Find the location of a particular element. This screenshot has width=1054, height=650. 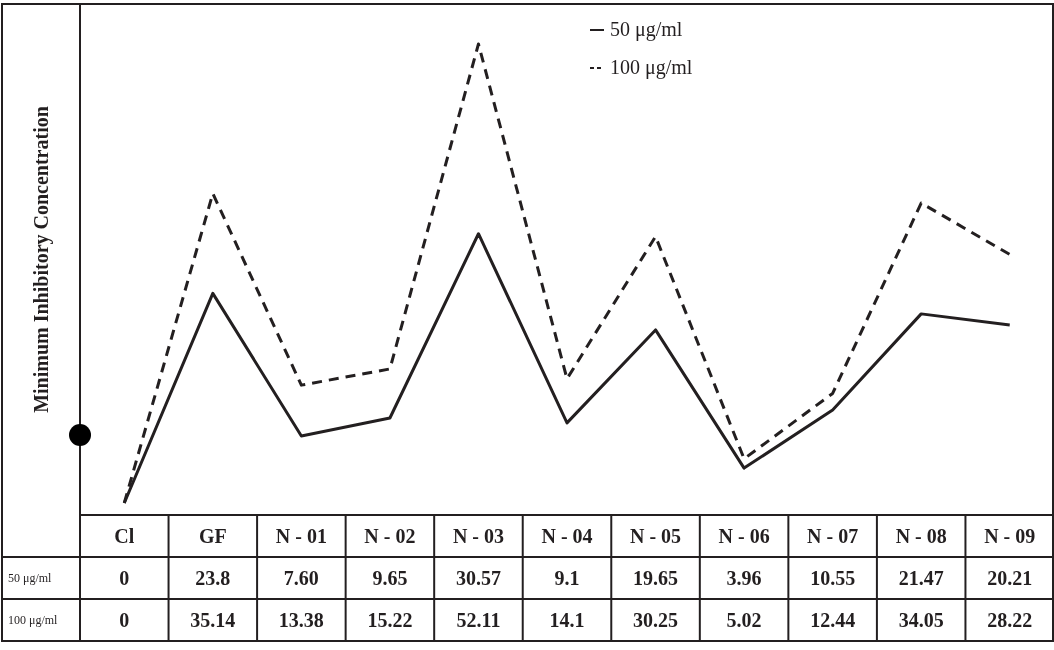

text: 50 μg/ml is located at coordinates (30, 578).